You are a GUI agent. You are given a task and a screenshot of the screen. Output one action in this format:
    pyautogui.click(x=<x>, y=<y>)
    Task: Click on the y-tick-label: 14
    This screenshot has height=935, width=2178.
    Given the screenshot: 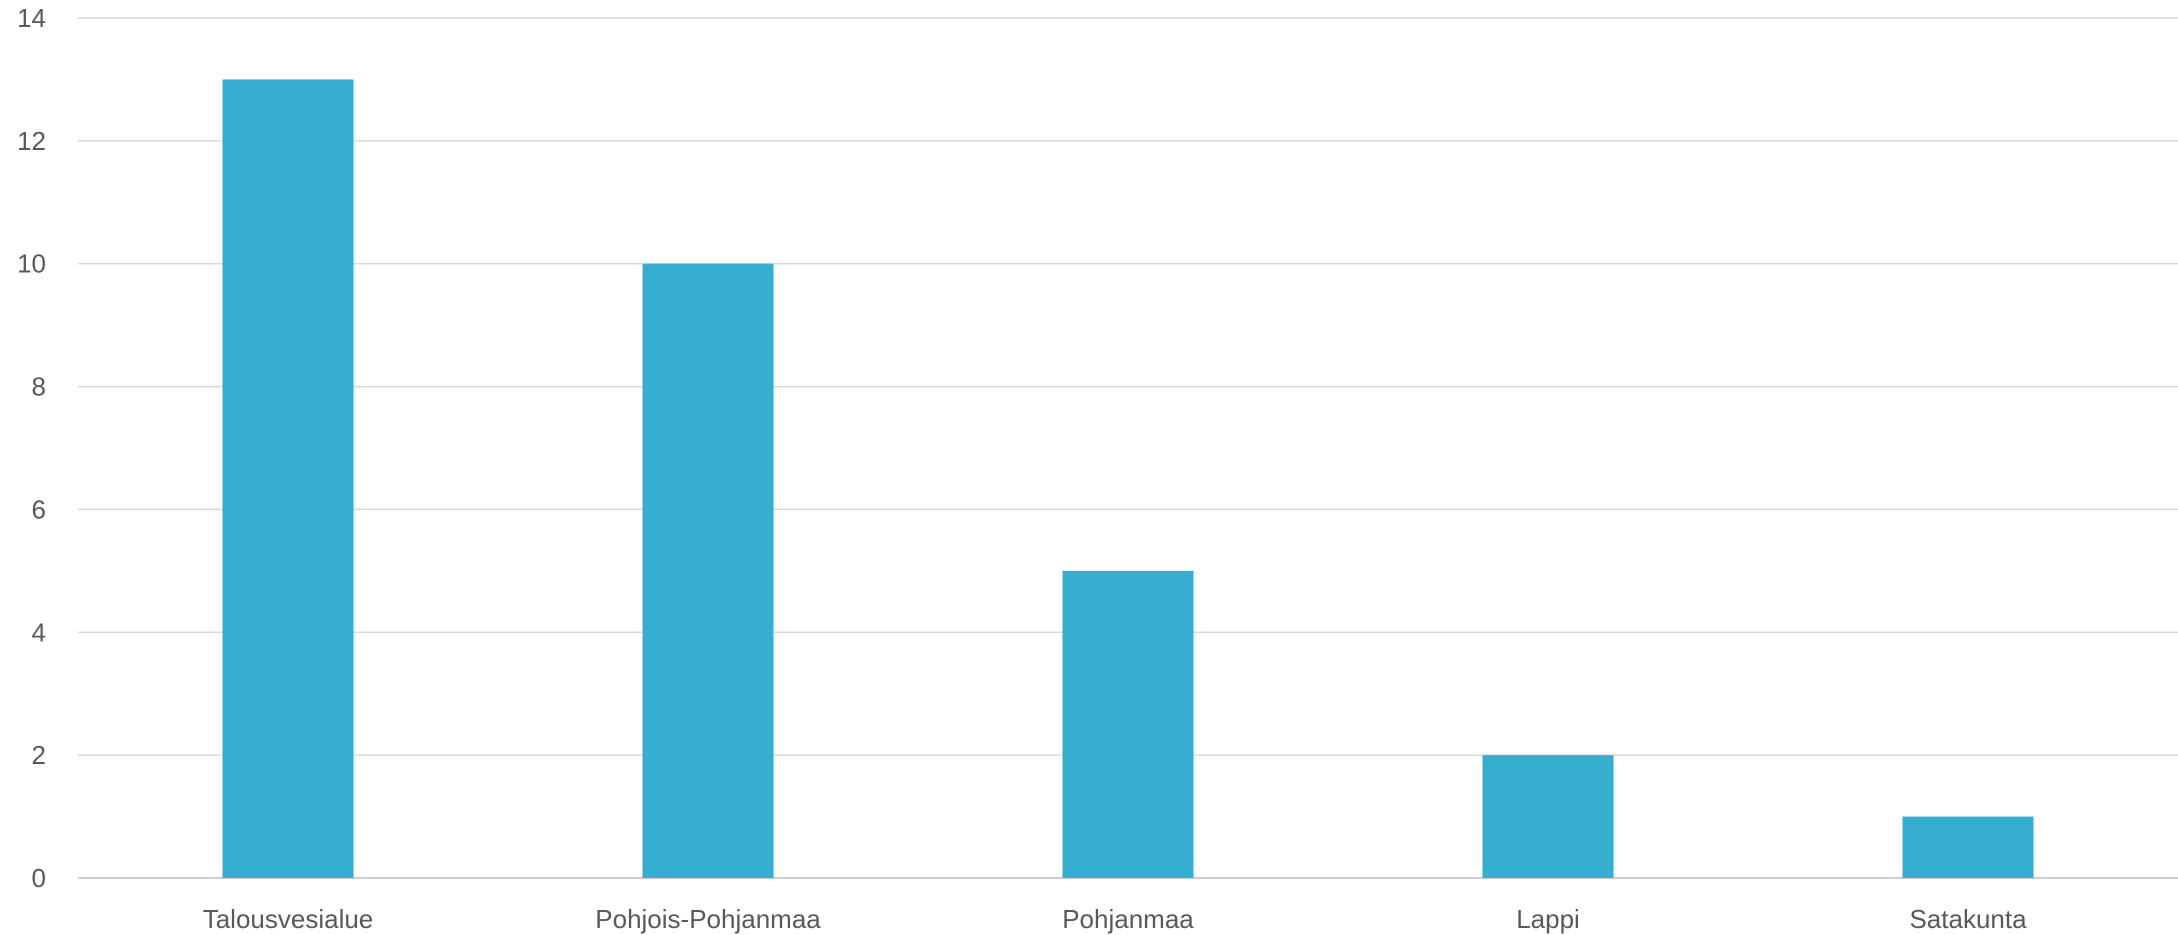 What is the action you would take?
    pyautogui.click(x=31, y=18)
    